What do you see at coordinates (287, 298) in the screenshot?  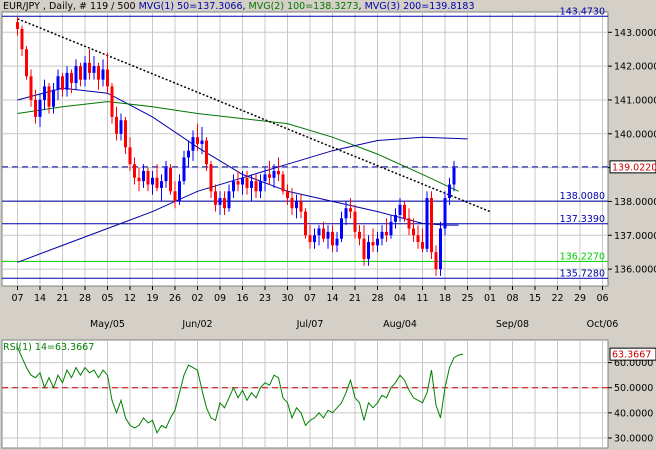 I see `date-tick-label: 30` at bounding box center [287, 298].